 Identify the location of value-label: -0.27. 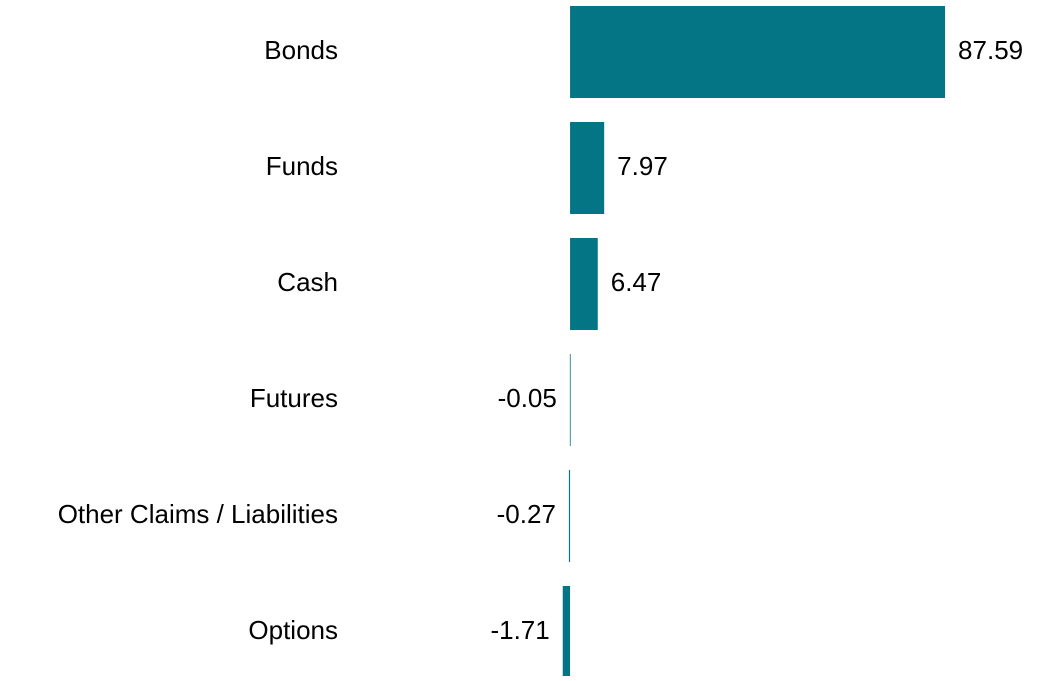
(526, 514).